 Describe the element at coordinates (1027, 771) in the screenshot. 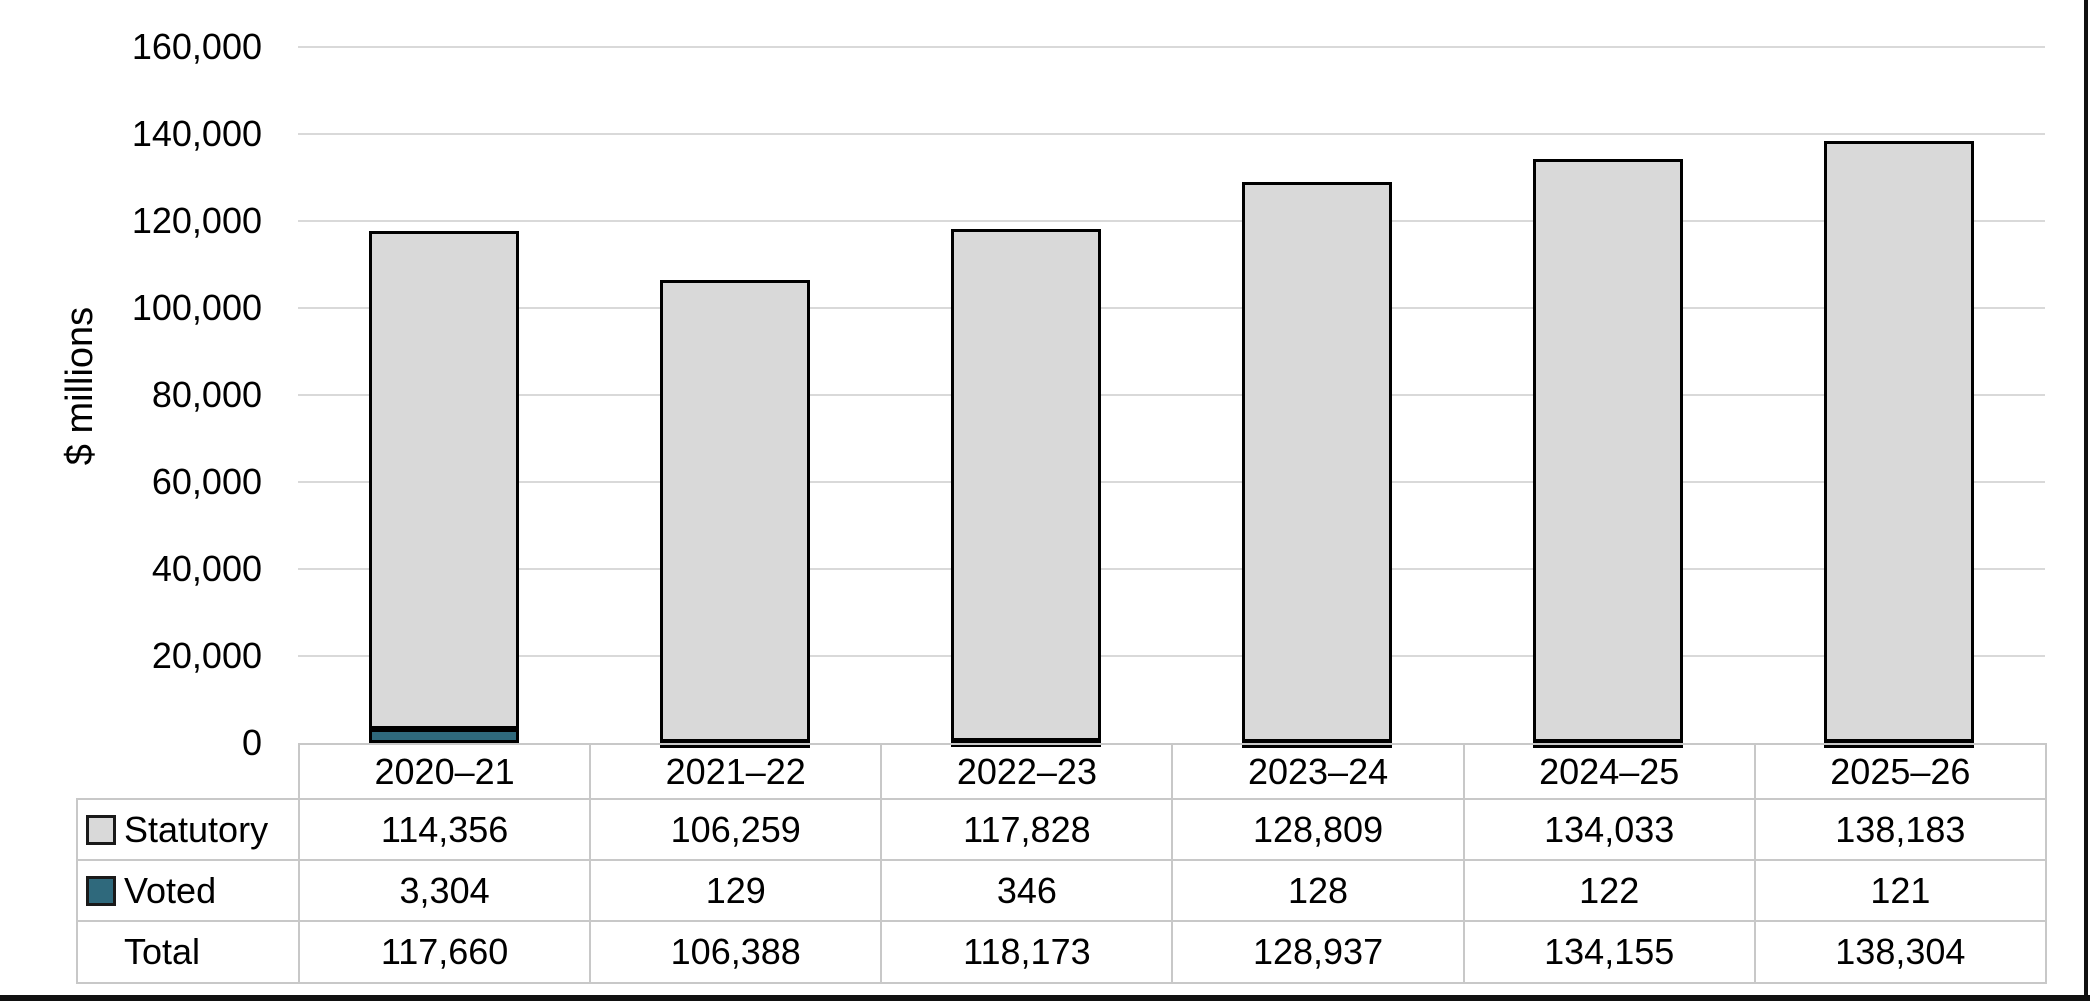

I see `column-header-year: 2022–23` at that location.